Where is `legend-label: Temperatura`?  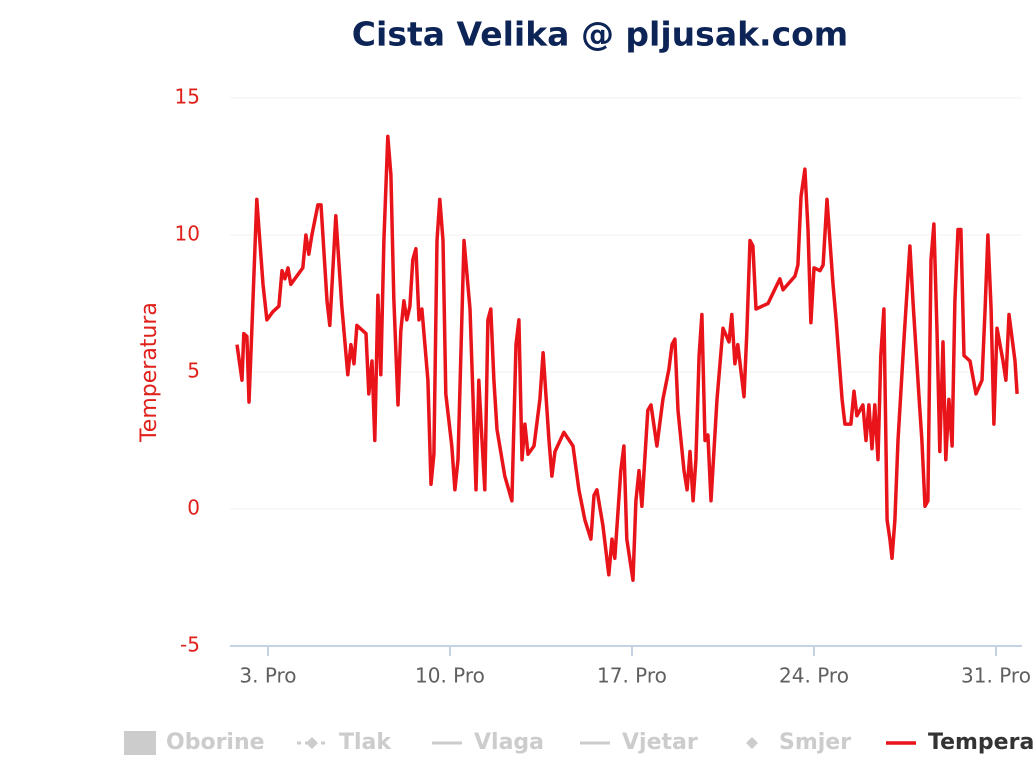 legend-label: Temperatura is located at coordinates (980, 742).